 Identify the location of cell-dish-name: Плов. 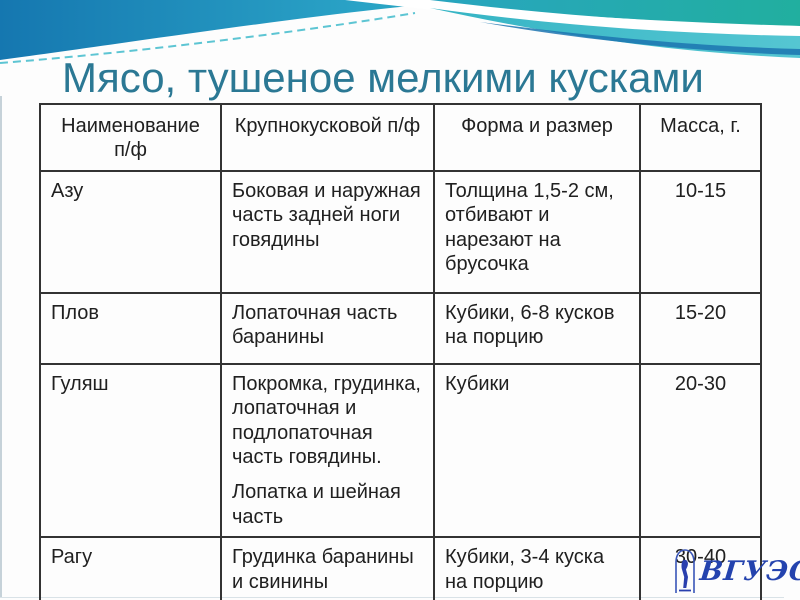
(130, 328).